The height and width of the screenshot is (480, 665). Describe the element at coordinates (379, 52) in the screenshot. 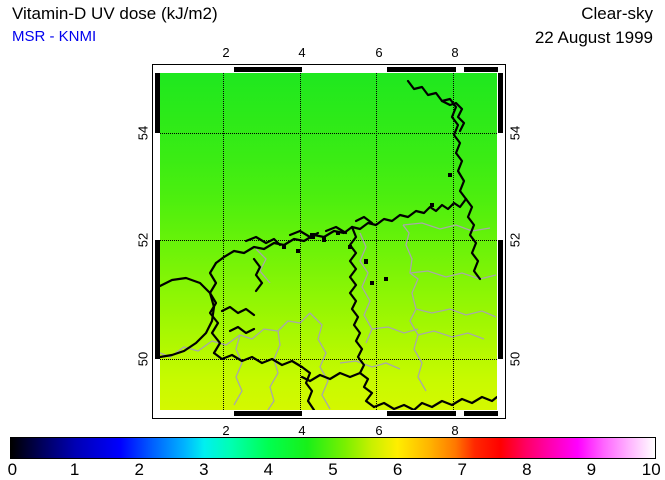

I see `axis-tick-top-6: 6` at that location.